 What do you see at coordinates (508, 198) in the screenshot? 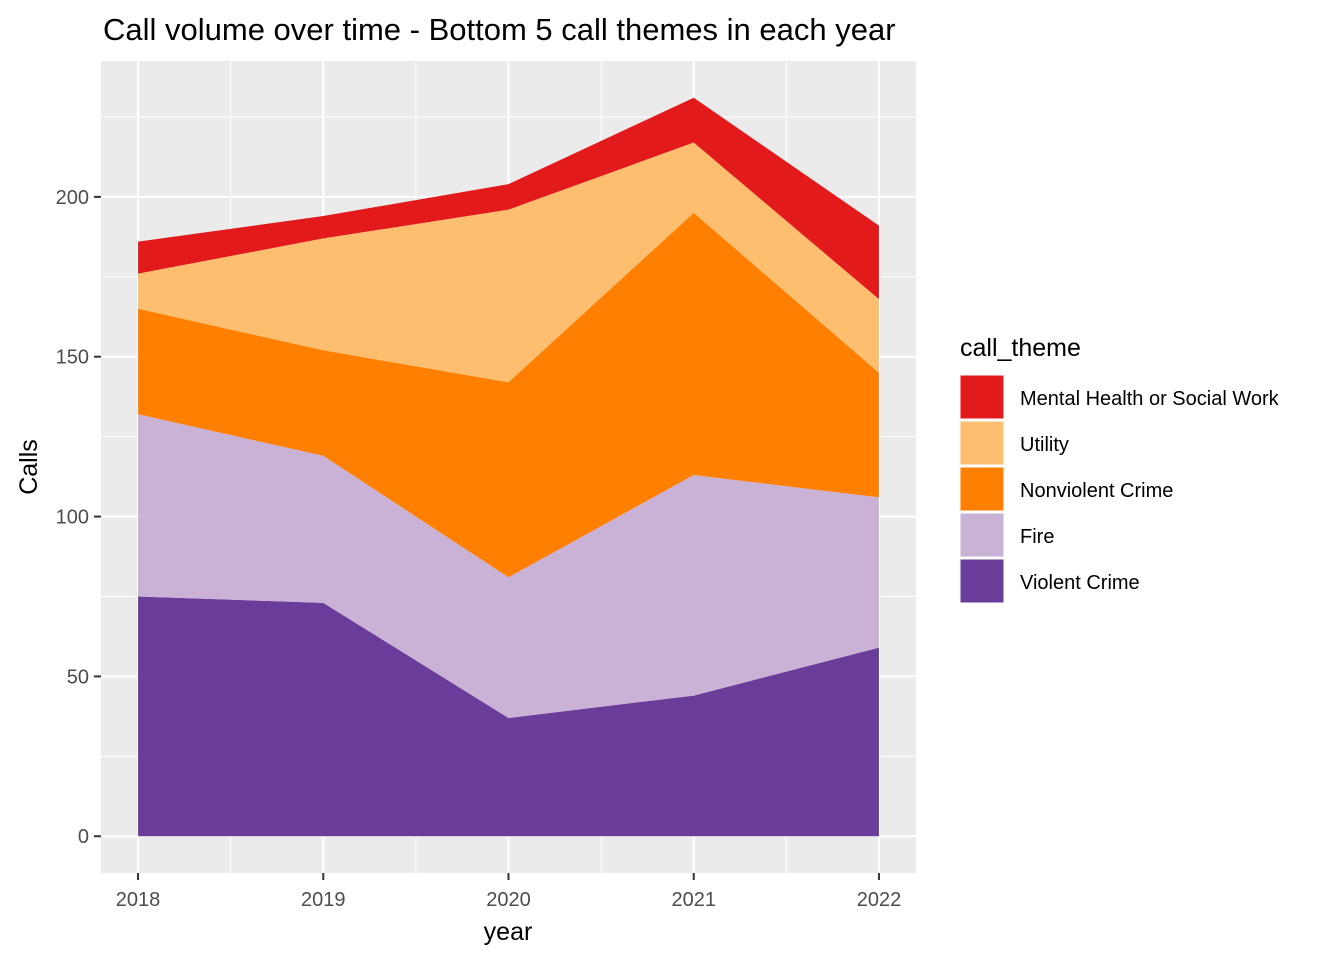
I see `area-mental-health-or-social-work` at bounding box center [508, 198].